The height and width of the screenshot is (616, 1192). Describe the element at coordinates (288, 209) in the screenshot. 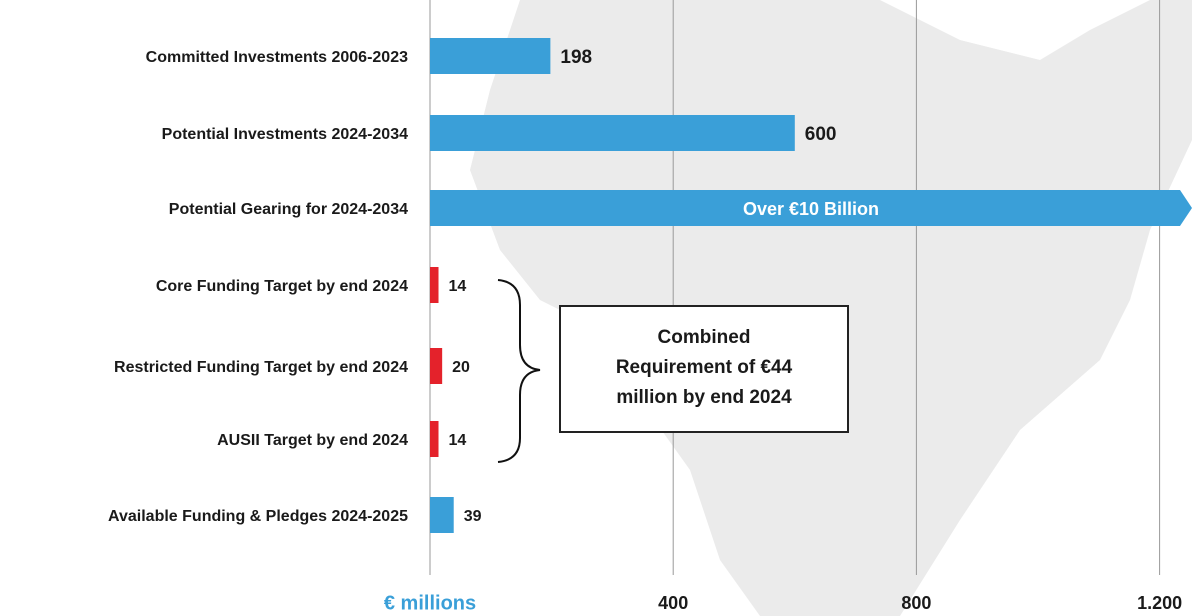

I see `category-label: Potential Gearing for 2024-2034` at that location.